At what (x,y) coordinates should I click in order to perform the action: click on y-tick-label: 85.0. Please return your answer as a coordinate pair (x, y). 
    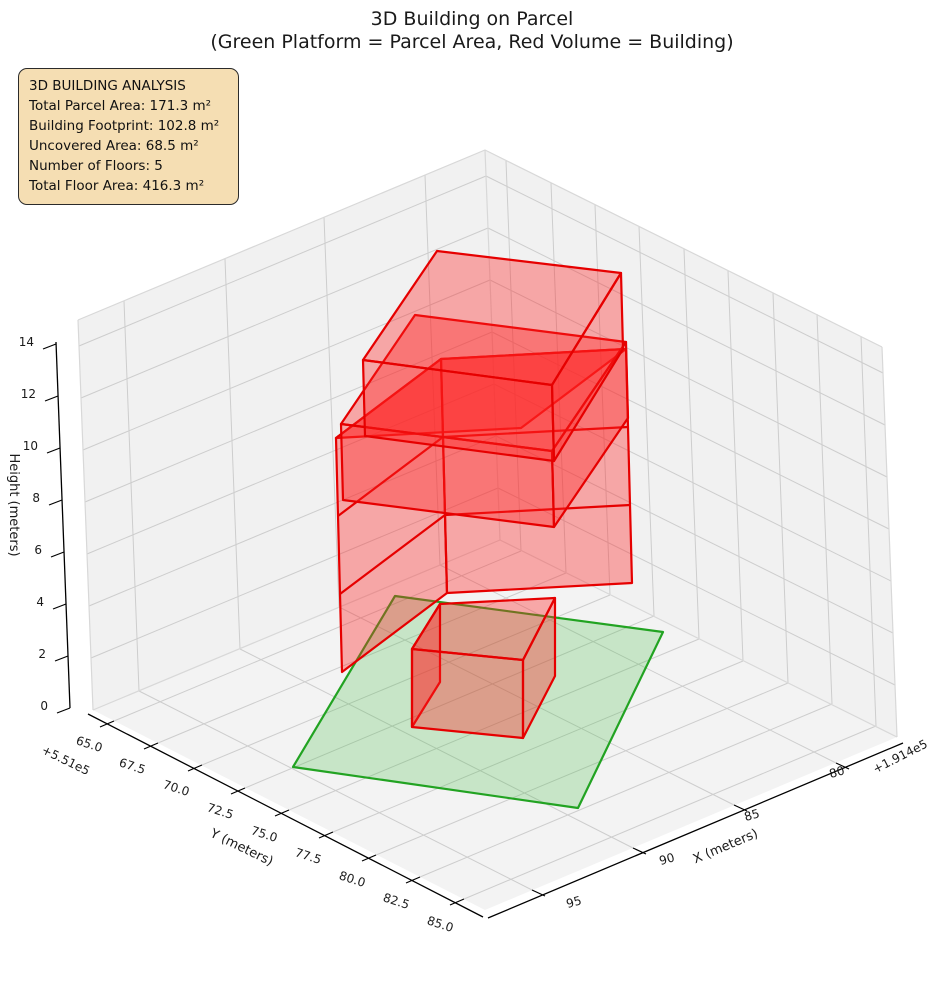
    Looking at the image, I should click on (440, 924).